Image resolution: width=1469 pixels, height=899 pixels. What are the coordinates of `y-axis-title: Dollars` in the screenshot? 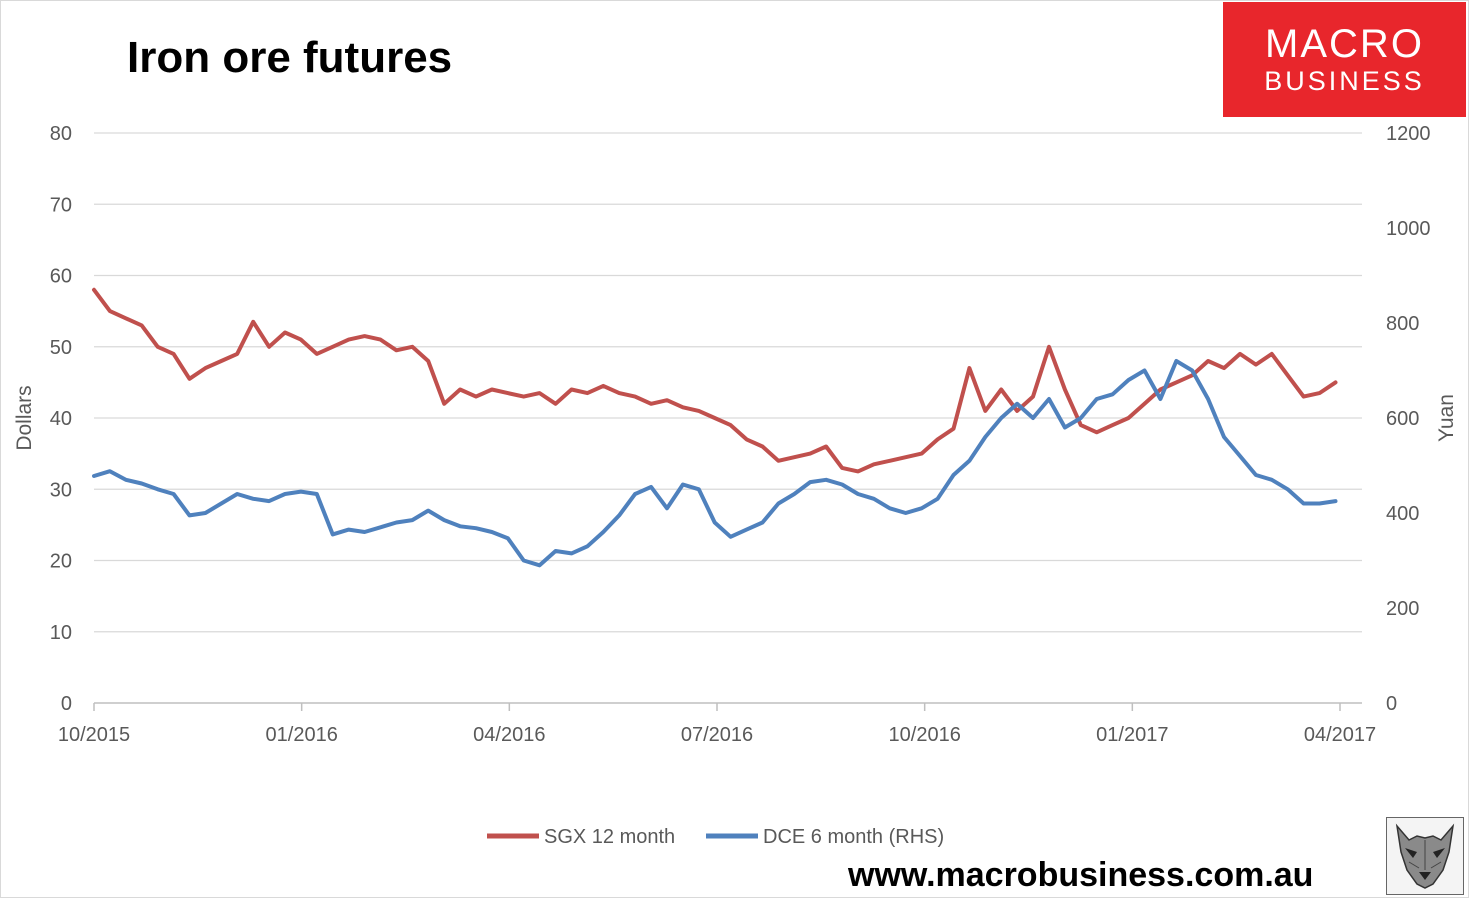 It's located at (24, 417).